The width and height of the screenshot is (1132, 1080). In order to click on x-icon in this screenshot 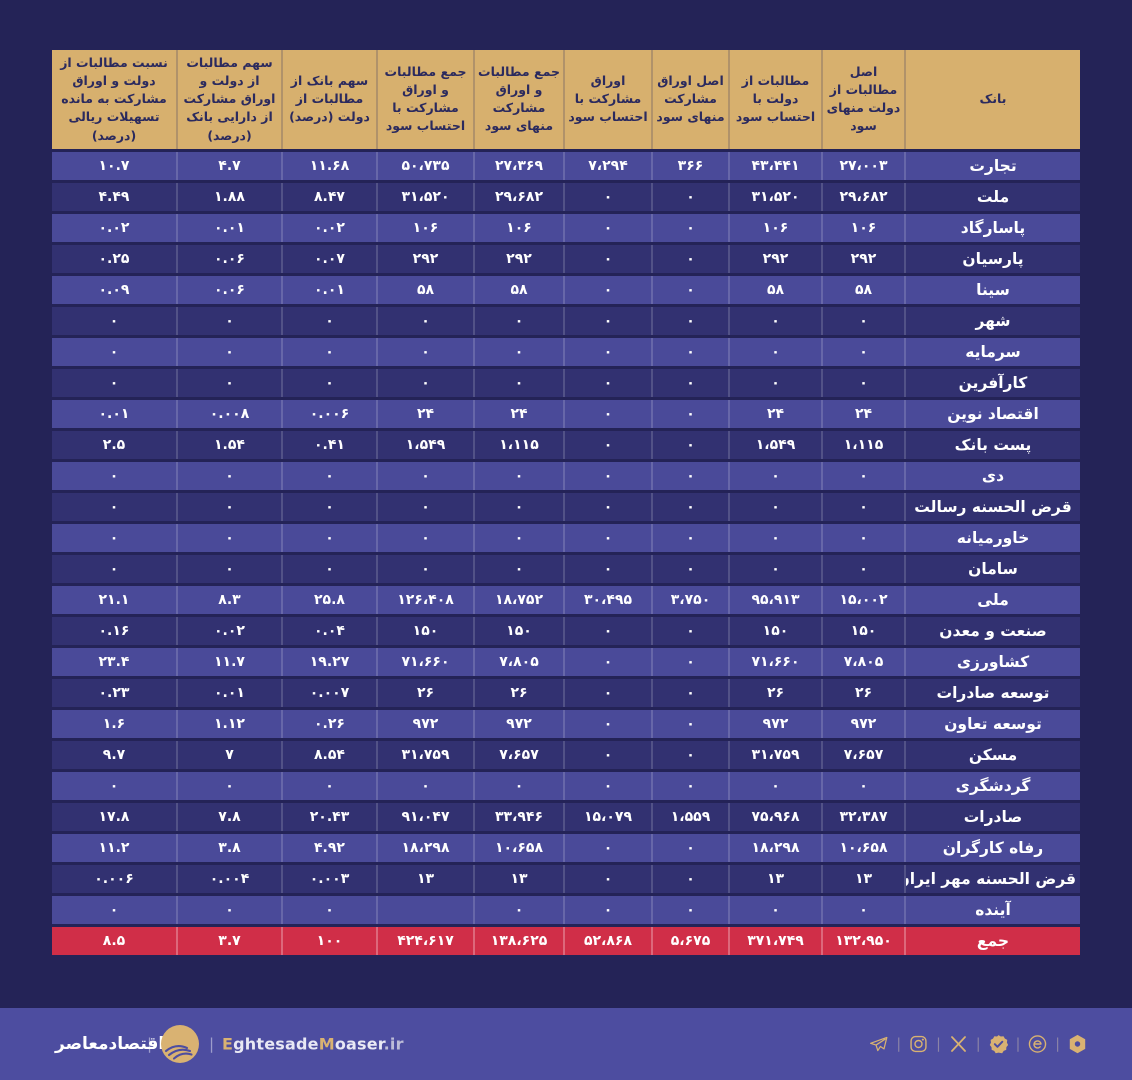, I will do `click(958, 1044)`.